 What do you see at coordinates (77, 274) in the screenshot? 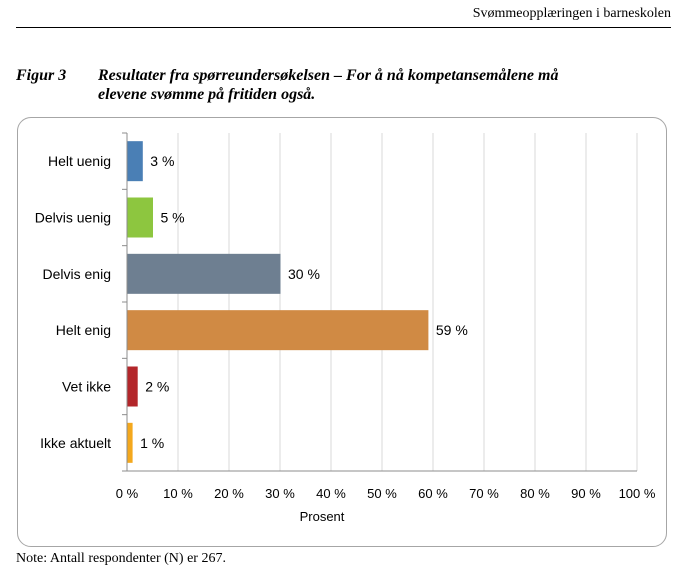
I see `y-category-label: Delvis enig` at bounding box center [77, 274].